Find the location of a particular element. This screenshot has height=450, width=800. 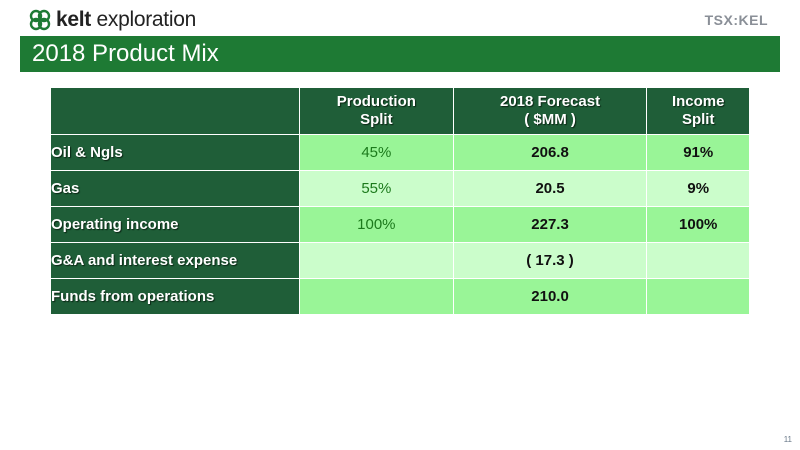

celtic-knot-icon is located at coordinates (40, 20).